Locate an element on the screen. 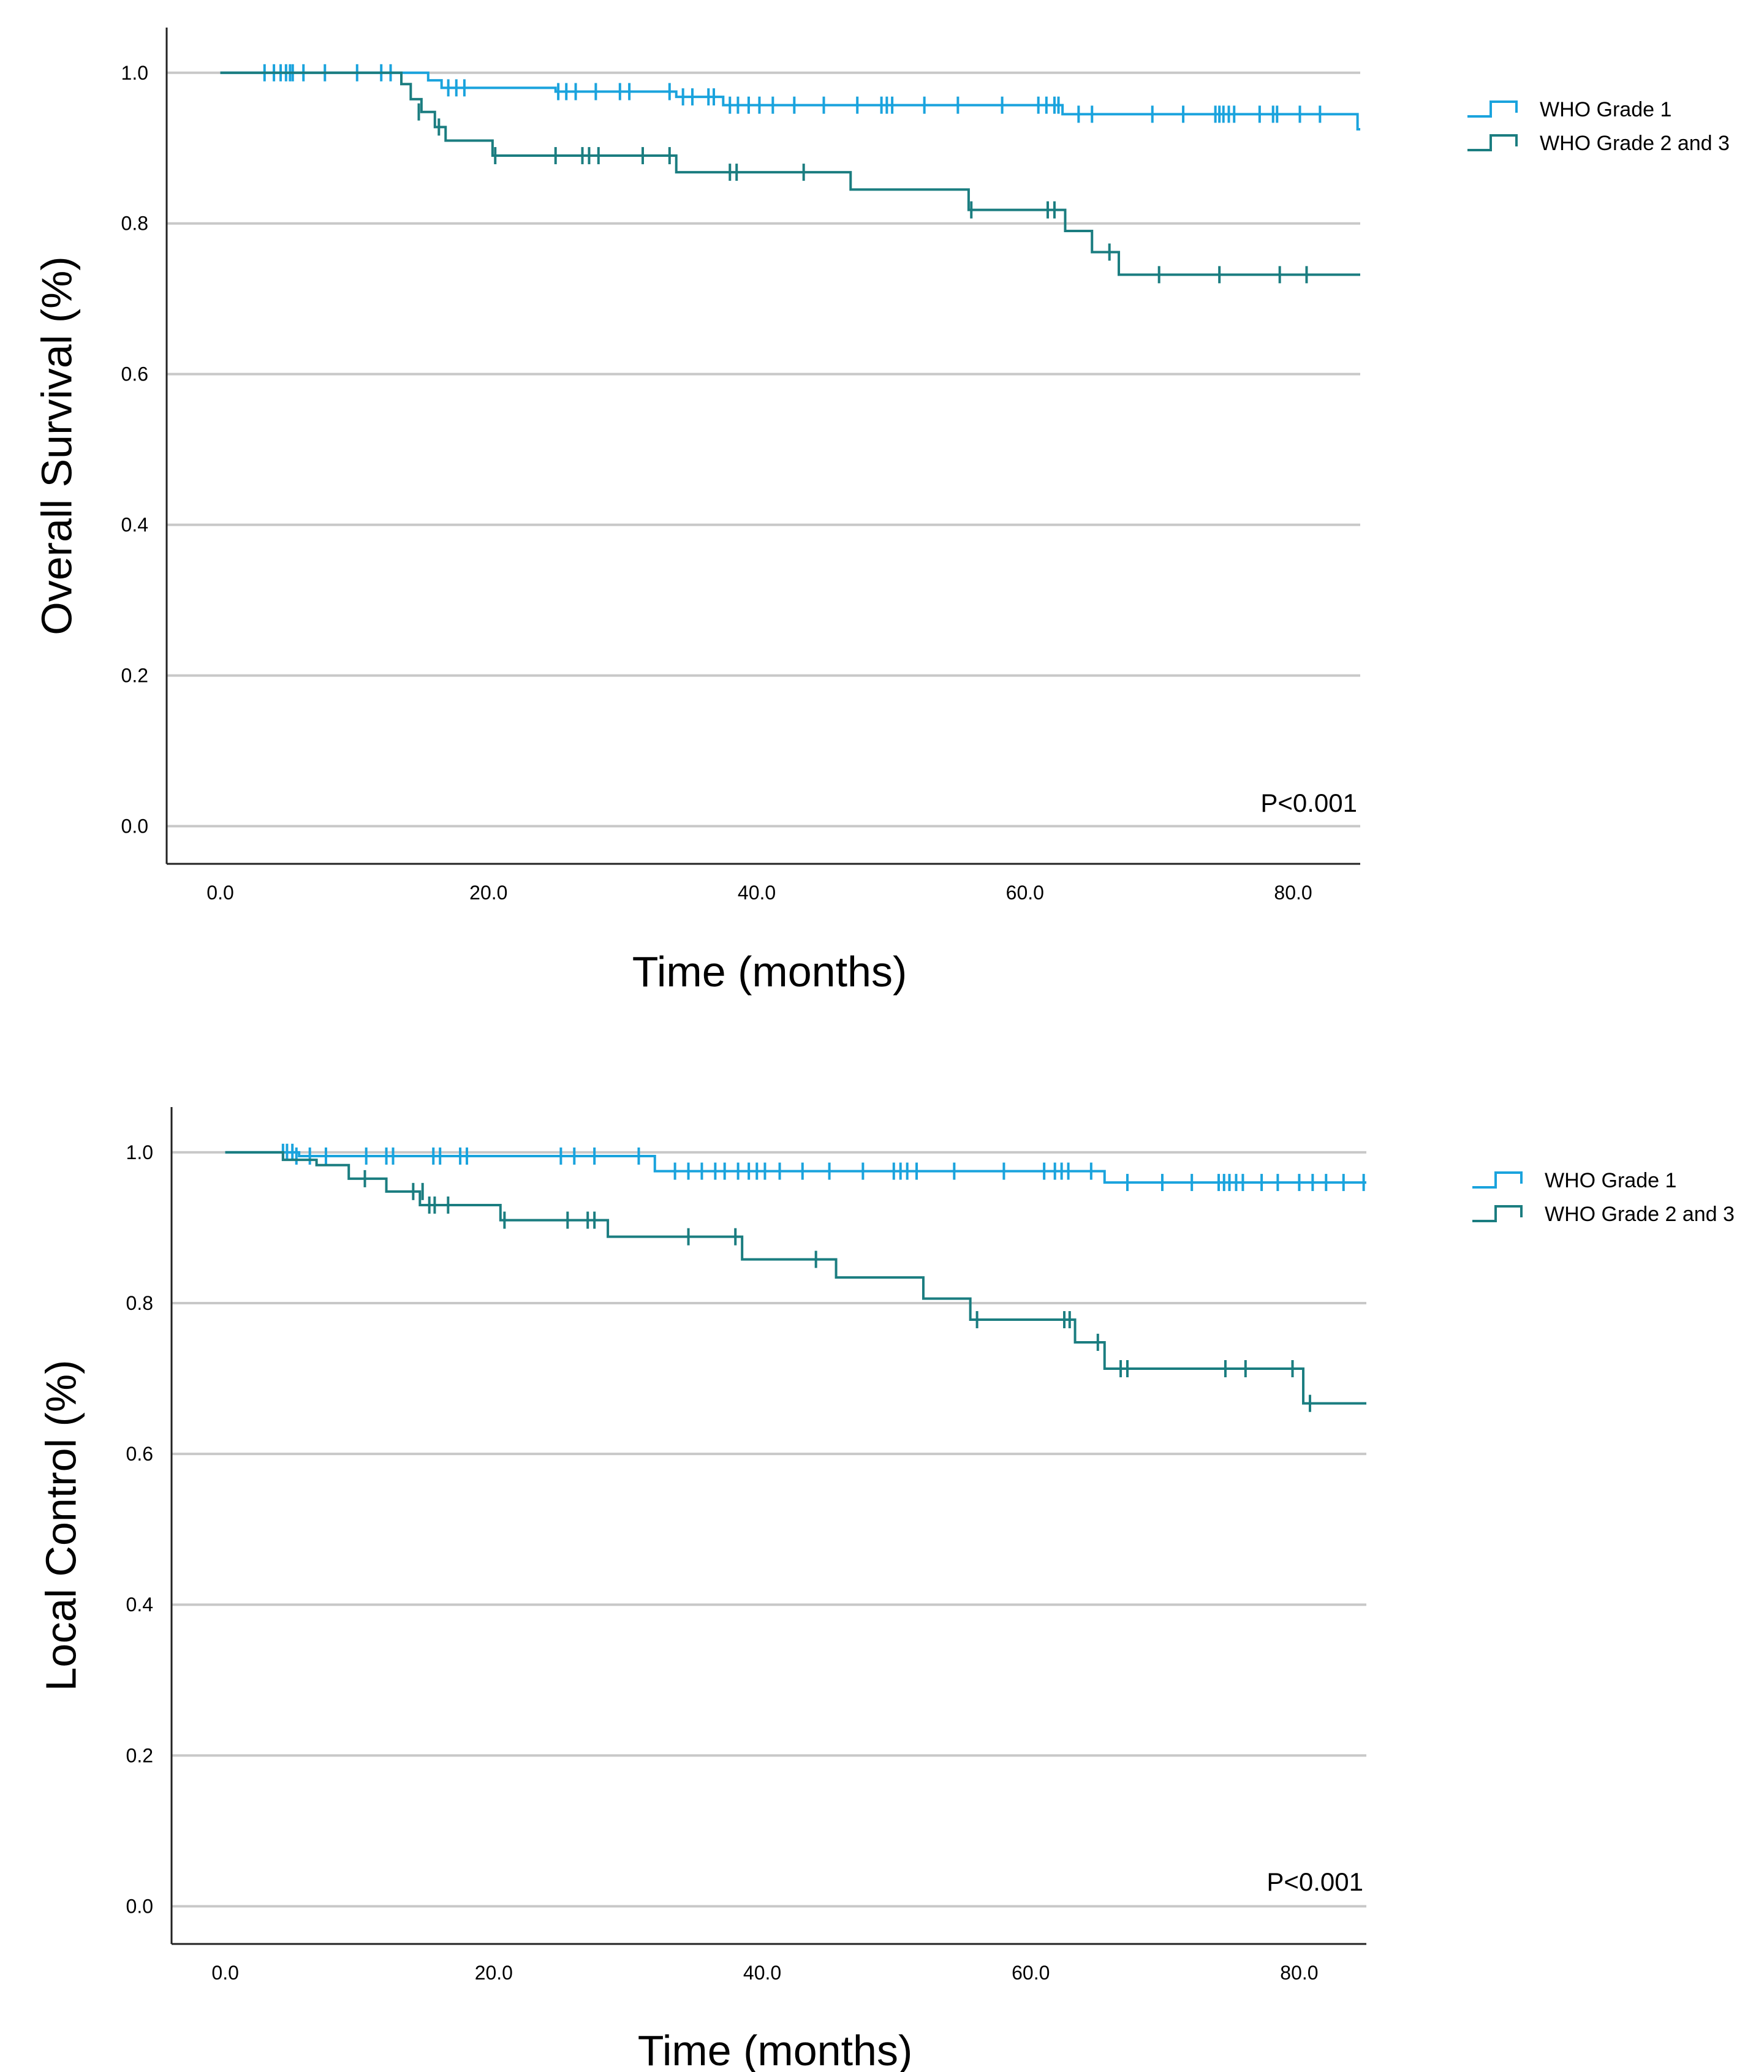 The height and width of the screenshot is (2072, 1764). y-axis-title: Local Control (%) is located at coordinates (61, 1526).